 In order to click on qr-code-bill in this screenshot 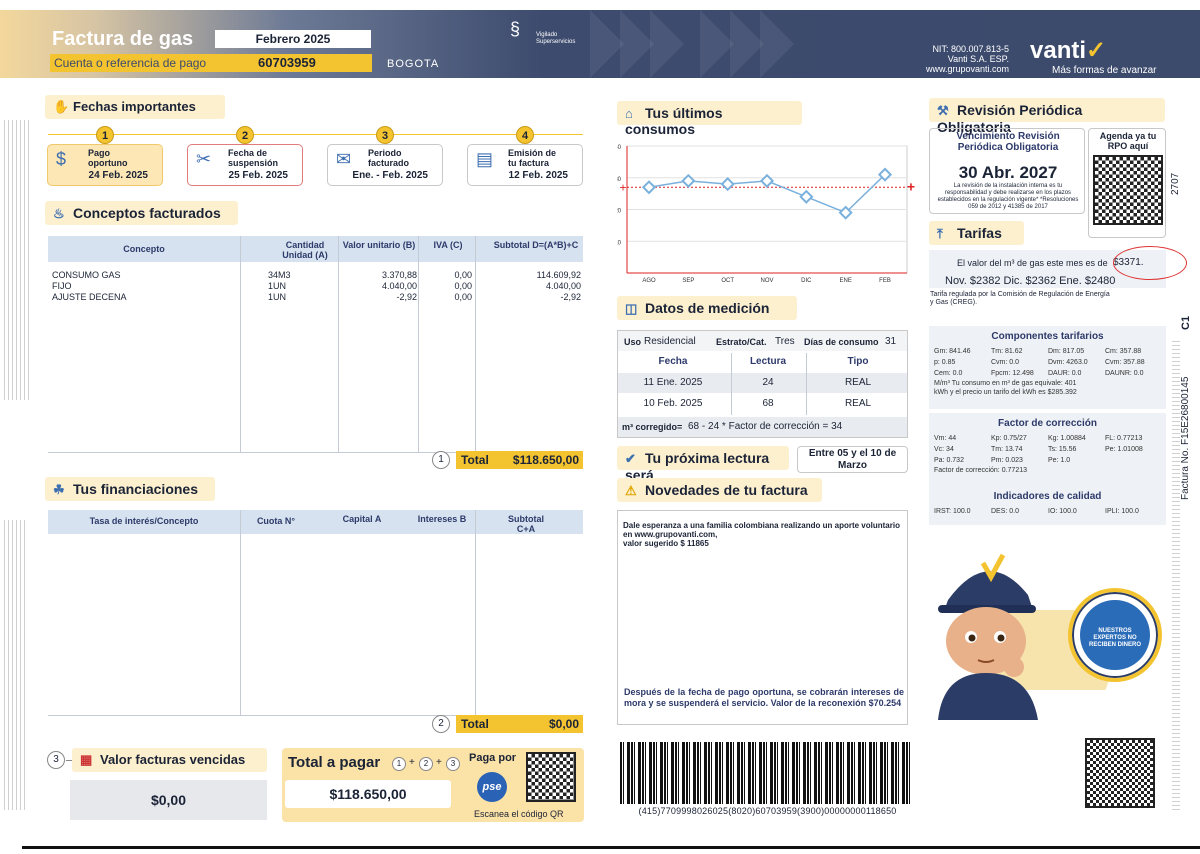, I will do `click(1120, 773)`.